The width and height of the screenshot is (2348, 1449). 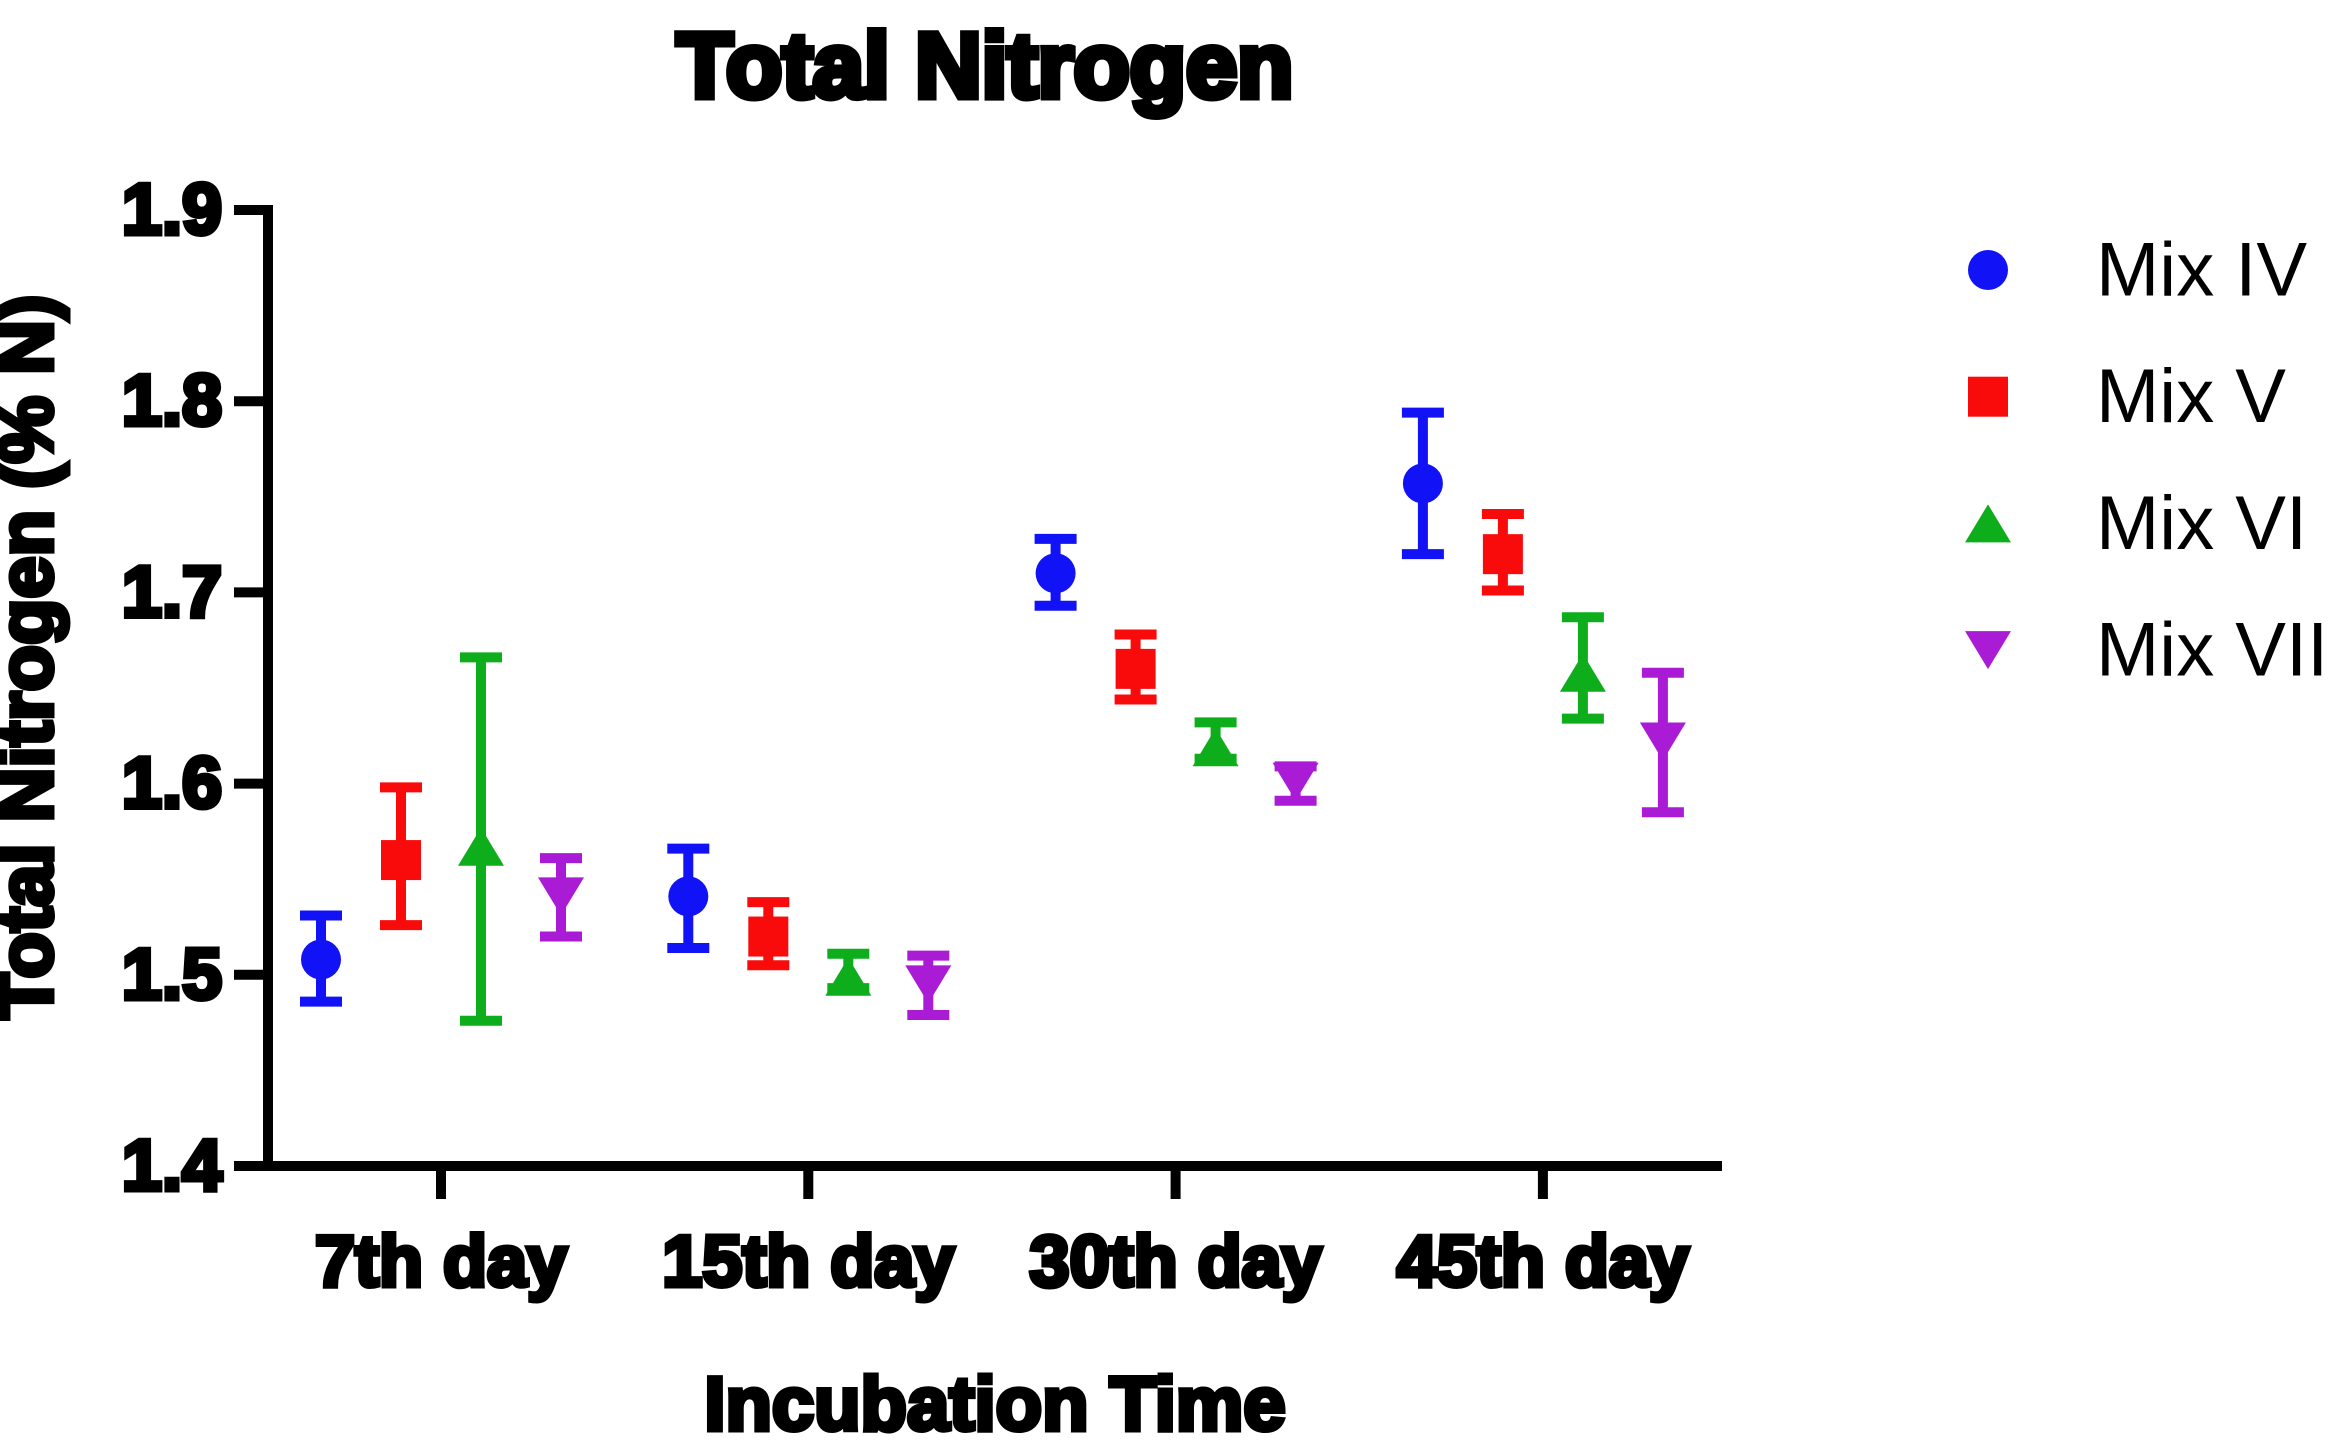 What do you see at coordinates (994, 1404) in the screenshot?
I see `x-axis-title: Incubation Time` at bounding box center [994, 1404].